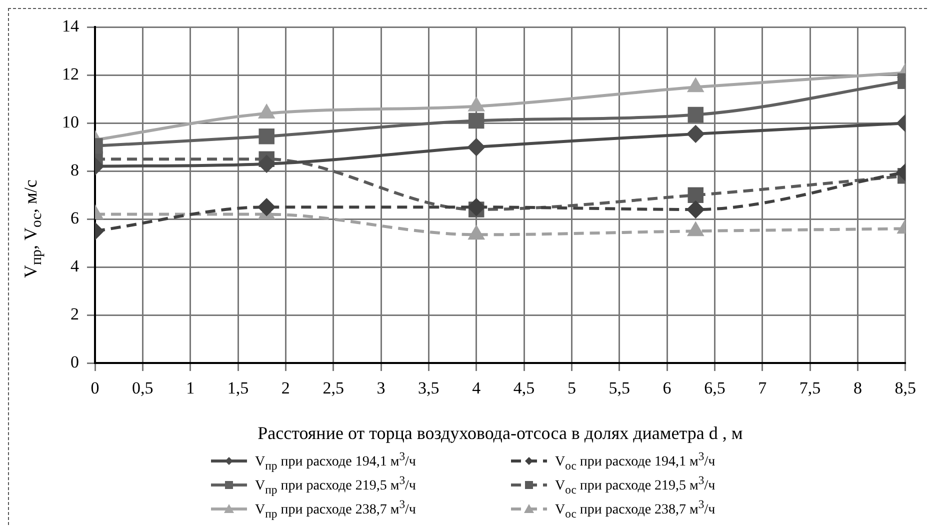  What do you see at coordinates (190, 388) in the screenshot?
I see `x-tick-label: 1` at bounding box center [190, 388].